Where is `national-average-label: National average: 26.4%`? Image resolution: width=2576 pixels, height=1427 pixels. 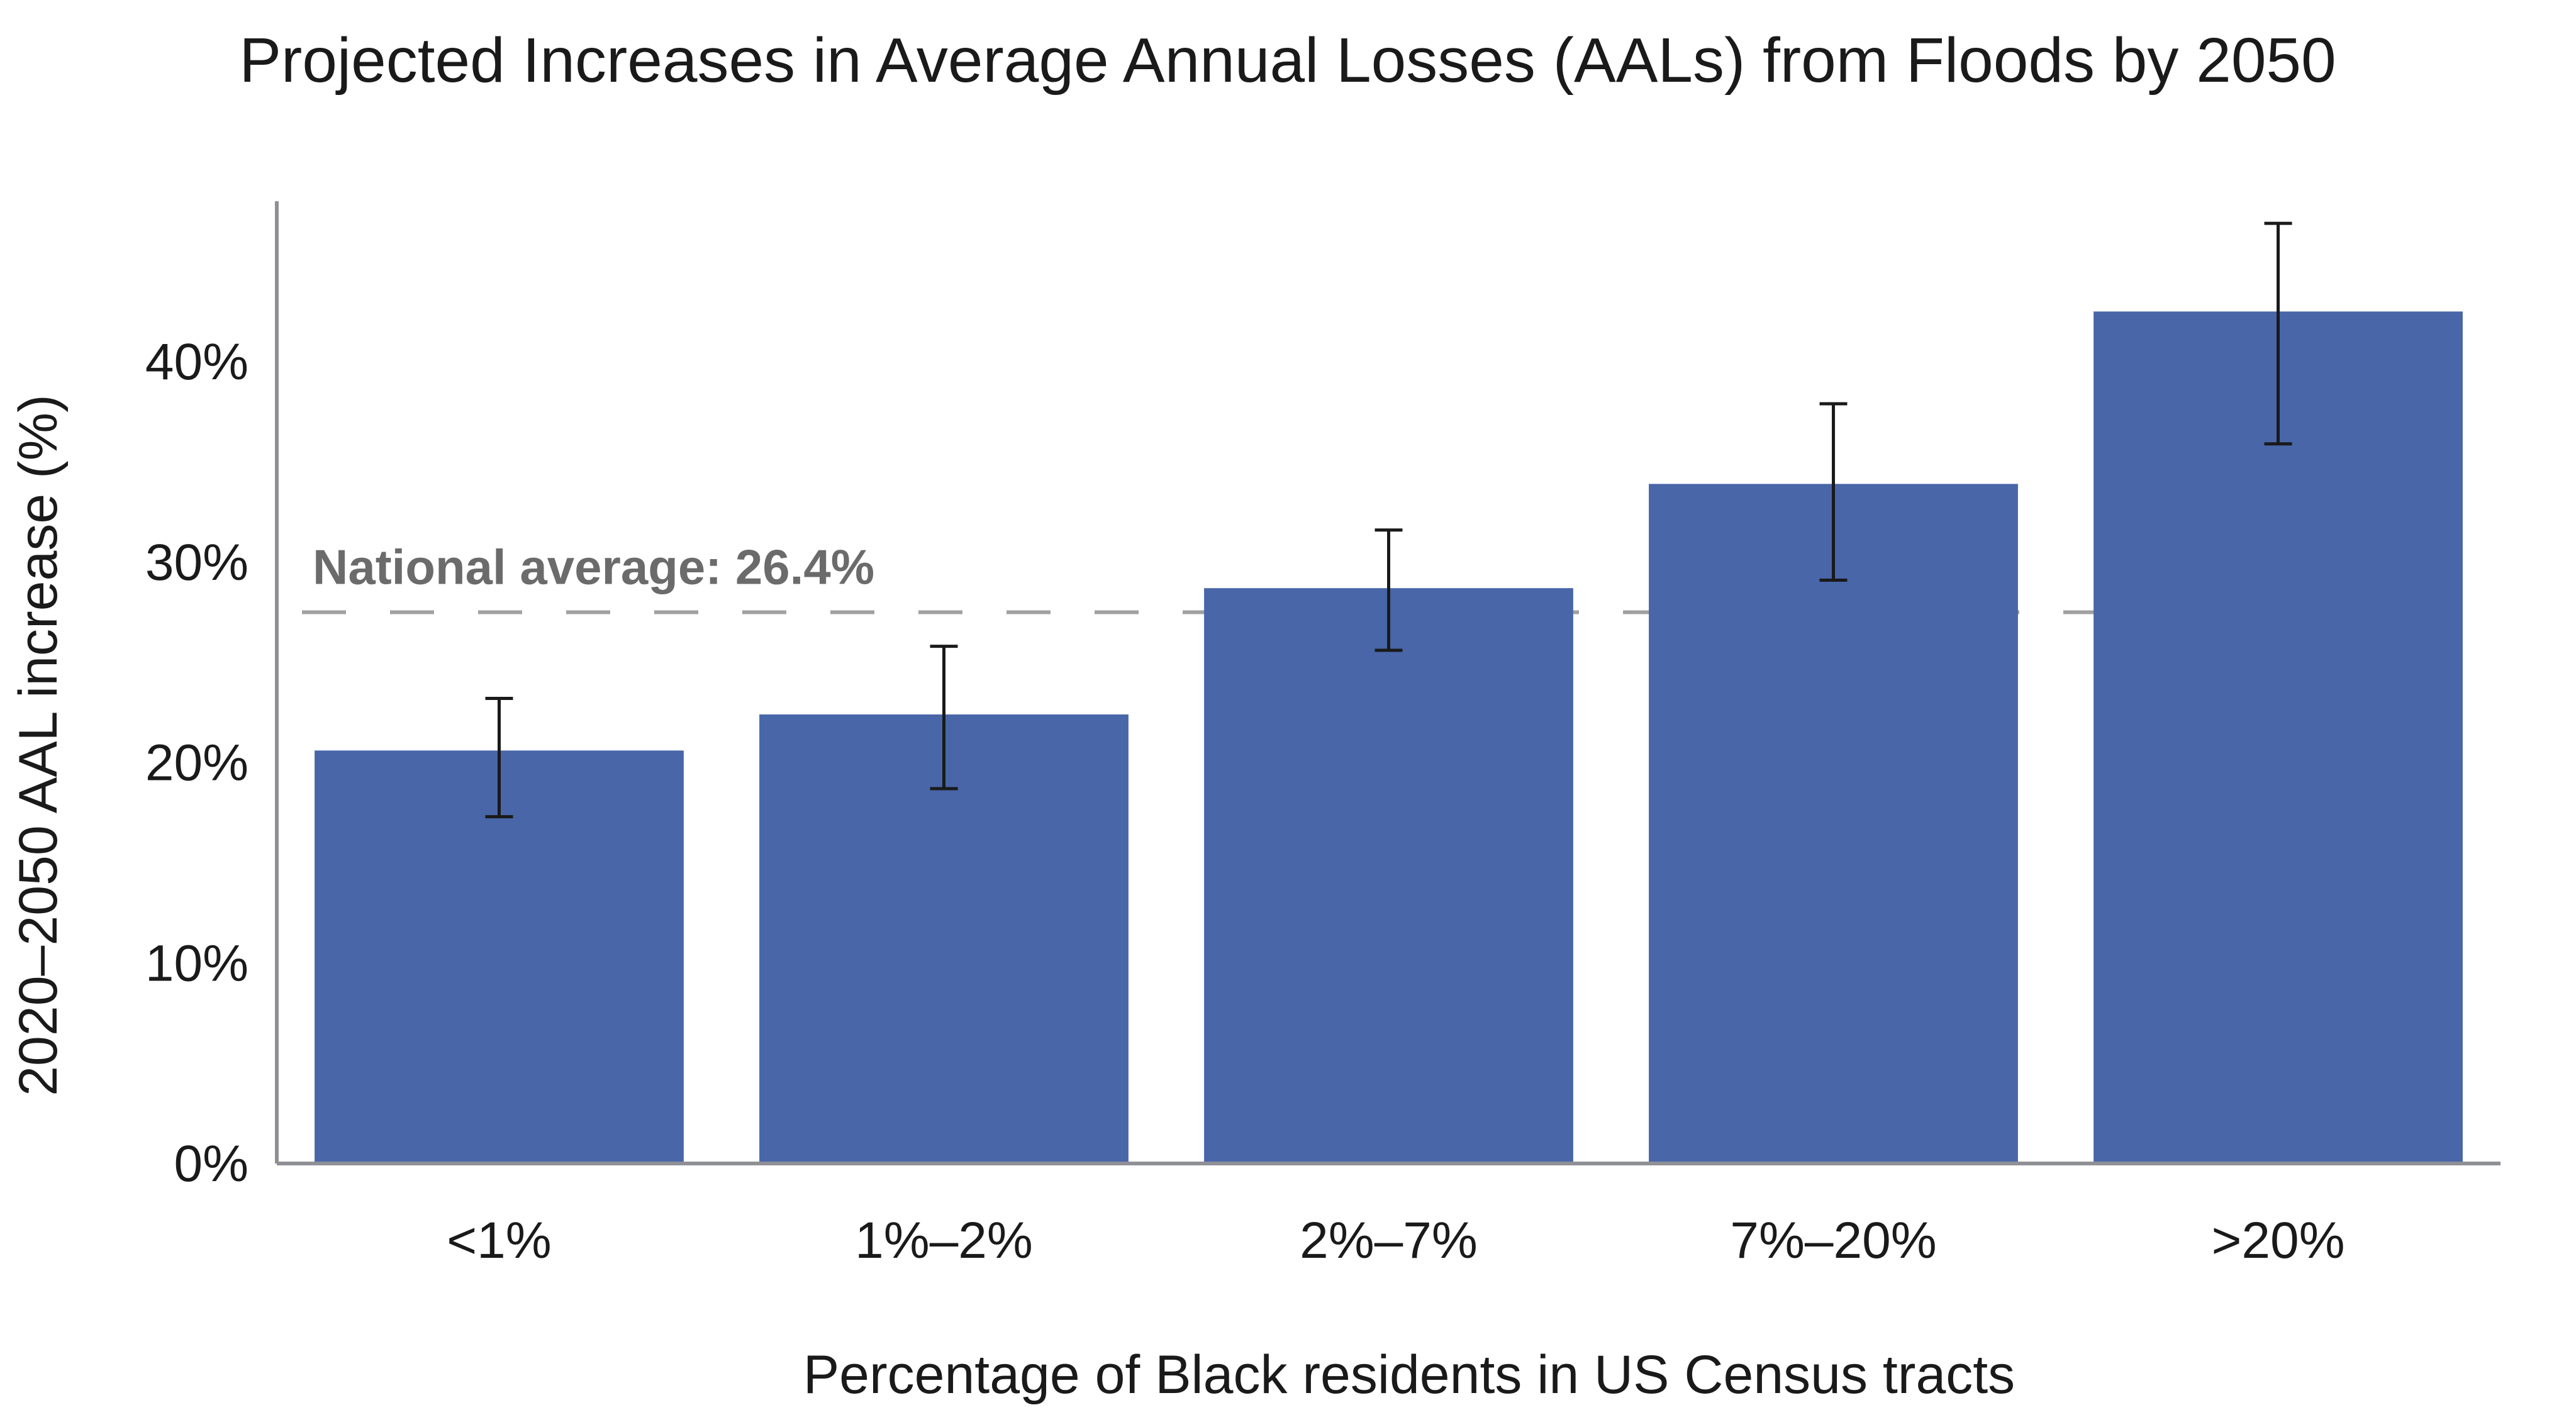 national-average-label: National average: 26.4% is located at coordinates (593, 566).